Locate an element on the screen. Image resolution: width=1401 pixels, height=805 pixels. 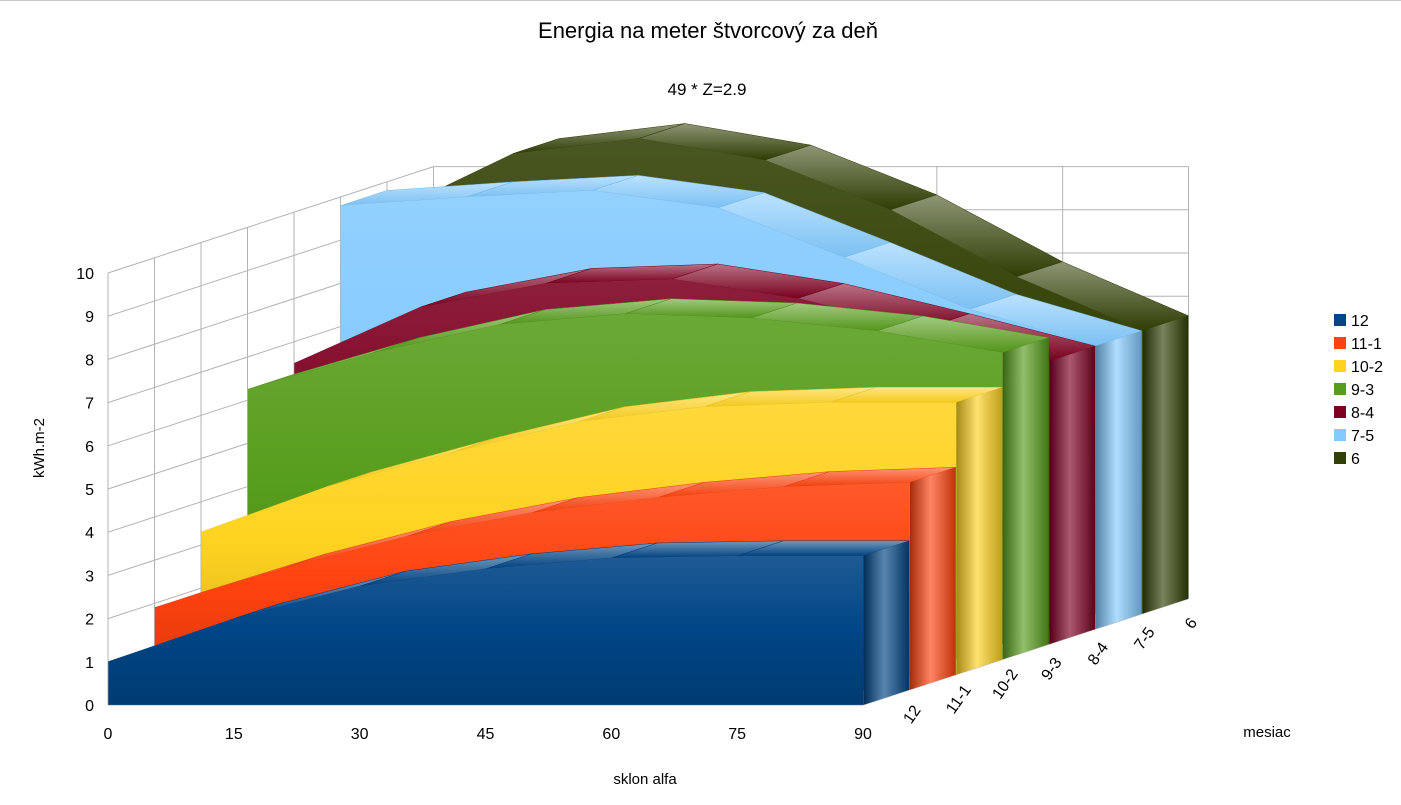
legend-label-8-4: 8-4 is located at coordinates (1362, 413).